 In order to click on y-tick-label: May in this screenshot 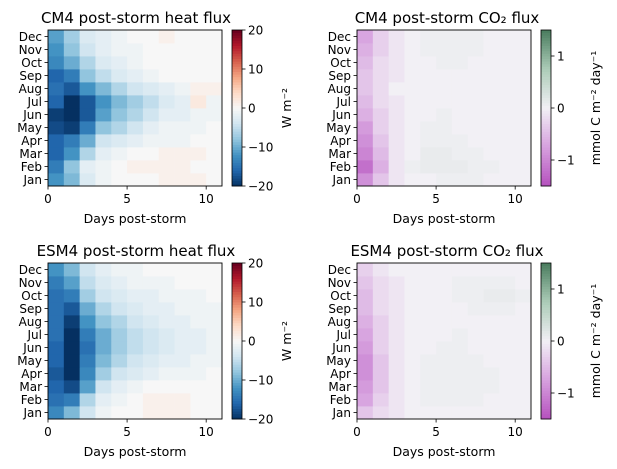, I will do `click(29, 361)`.